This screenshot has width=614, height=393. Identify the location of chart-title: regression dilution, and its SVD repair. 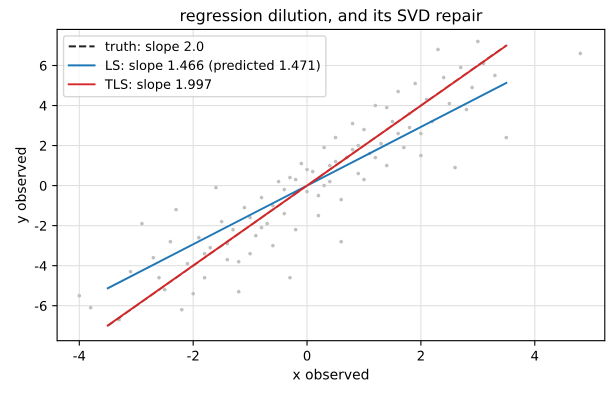
(331, 16).